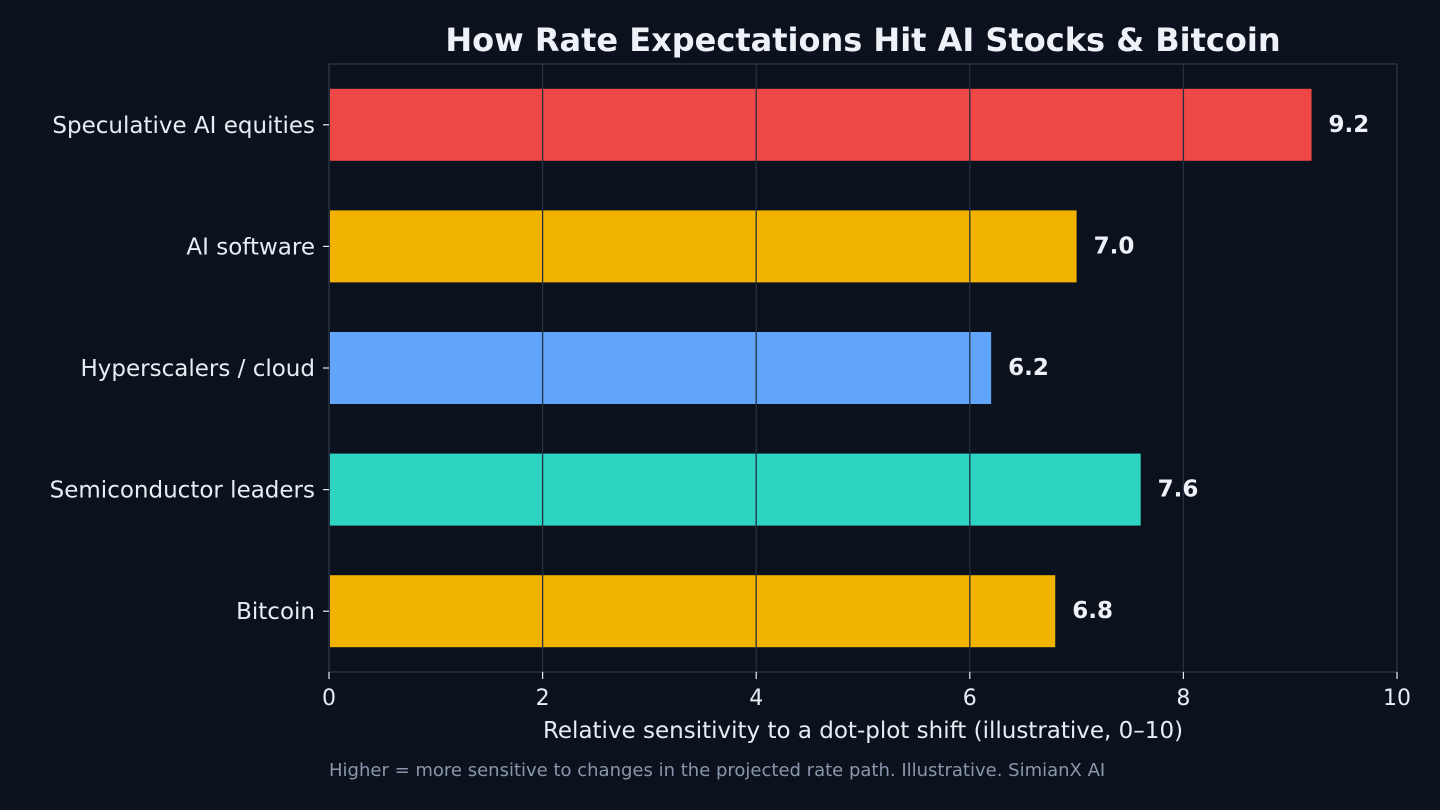 This screenshot has height=810, width=1440. What do you see at coordinates (1092, 611) in the screenshot?
I see `value-label-4: 6.8` at bounding box center [1092, 611].